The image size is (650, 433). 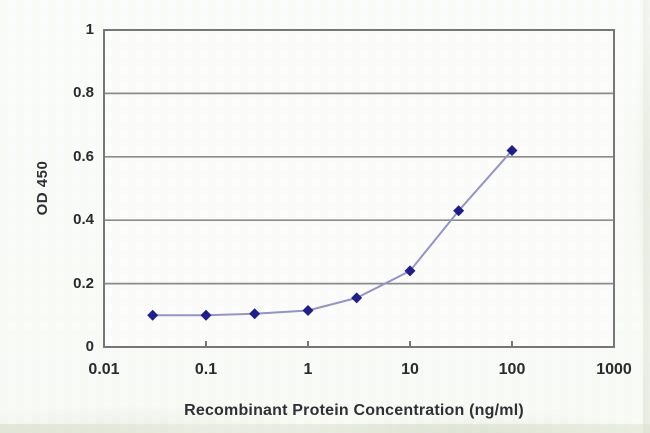 I want to click on y-tick-label: 0.2, so click(x=83, y=283).